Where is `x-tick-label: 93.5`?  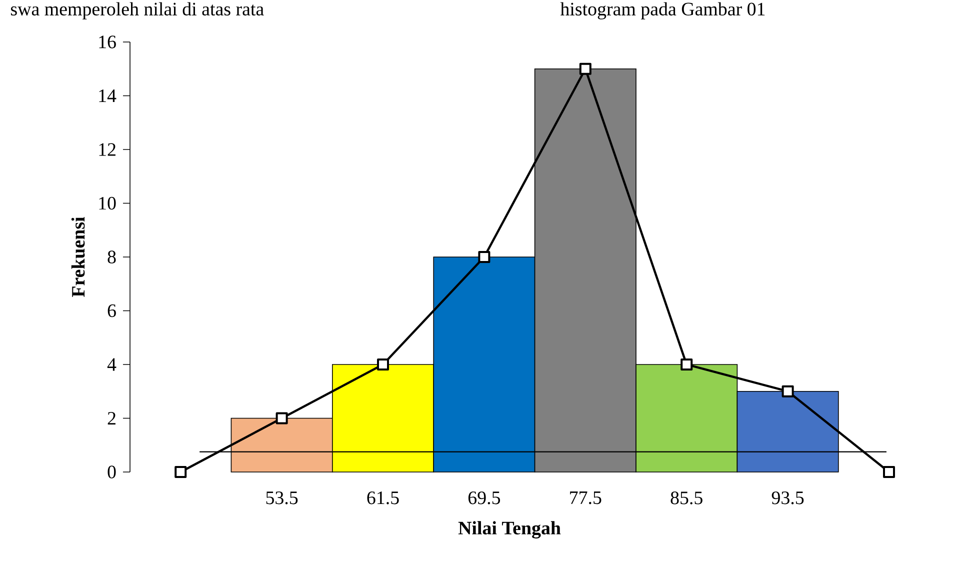
x-tick-label: 93.5 is located at coordinates (788, 497).